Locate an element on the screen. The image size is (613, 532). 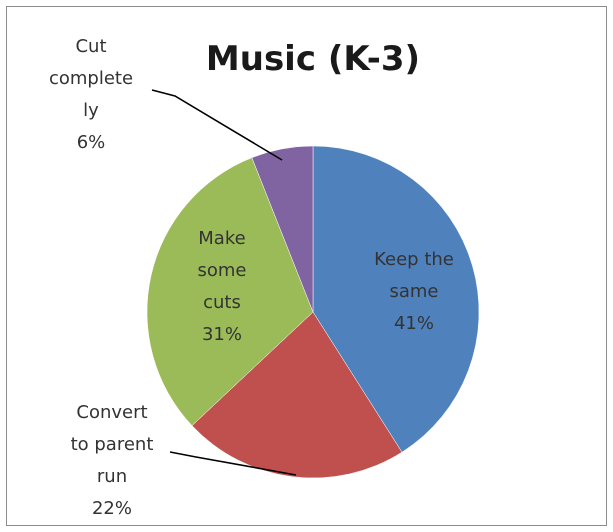
category-label: same is located at coordinates (413, 291).